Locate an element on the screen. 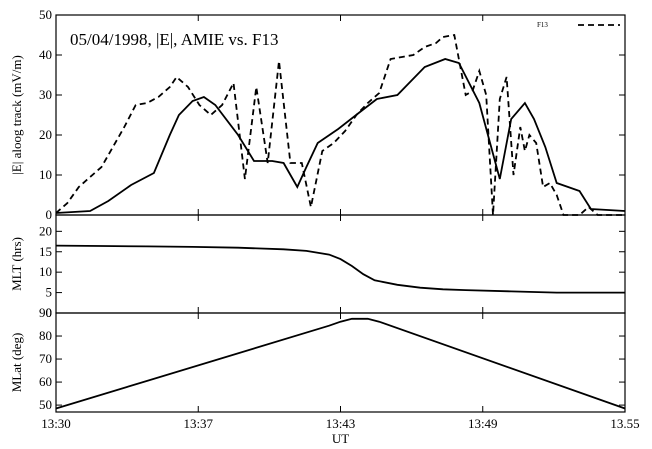  panel-1-ylabel: |E| aloog track (mV/m) is located at coordinates (16, 115).